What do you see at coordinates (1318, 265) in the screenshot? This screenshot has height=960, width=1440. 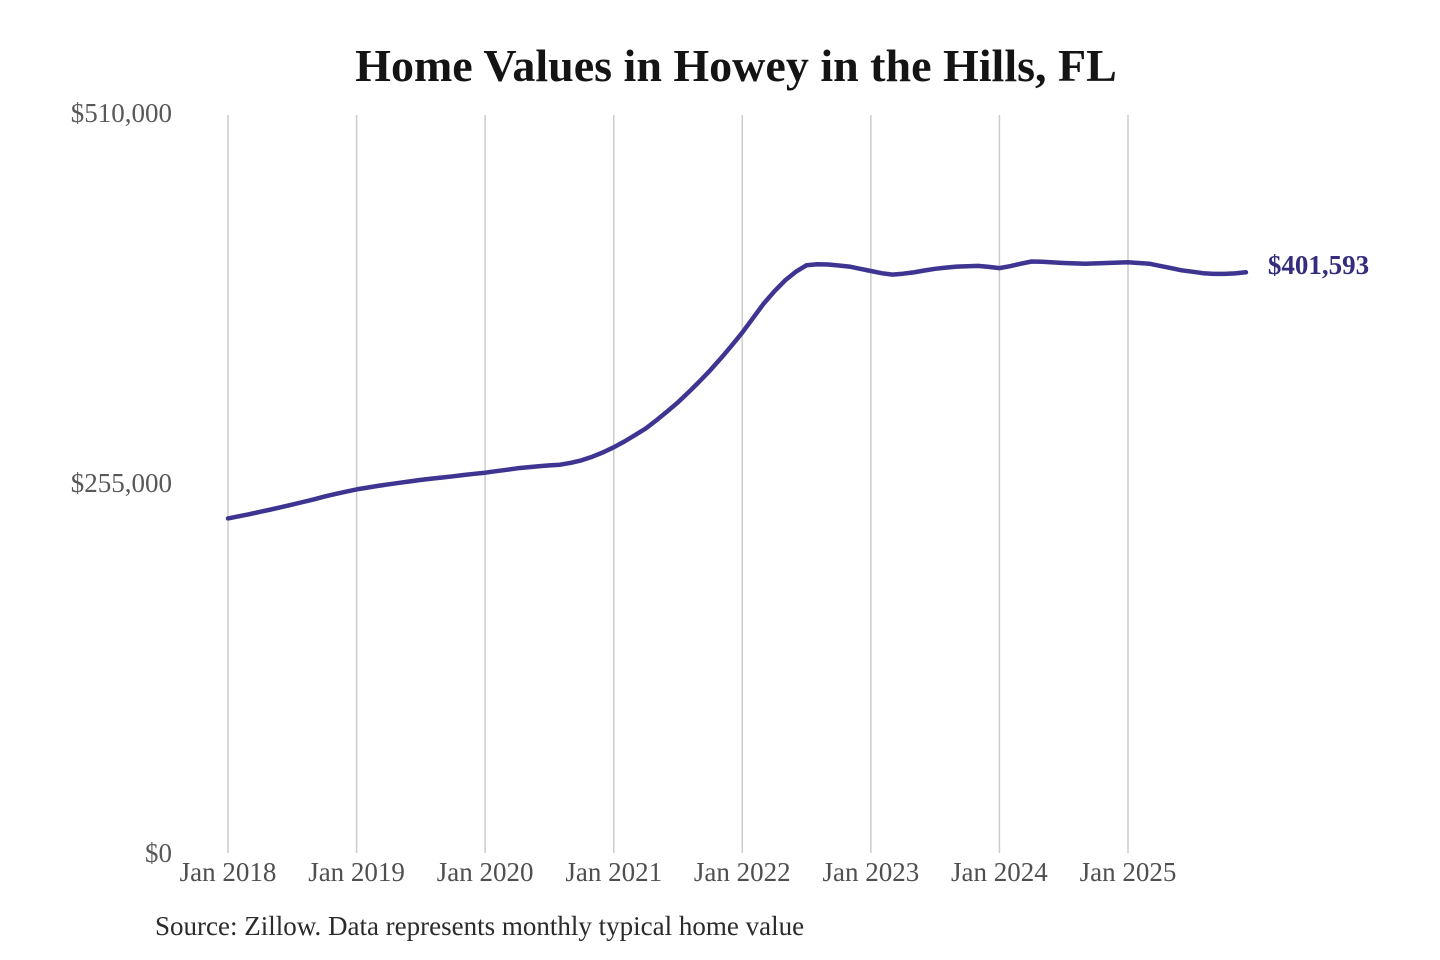 I see `current-value-label: $401,593` at bounding box center [1318, 265].